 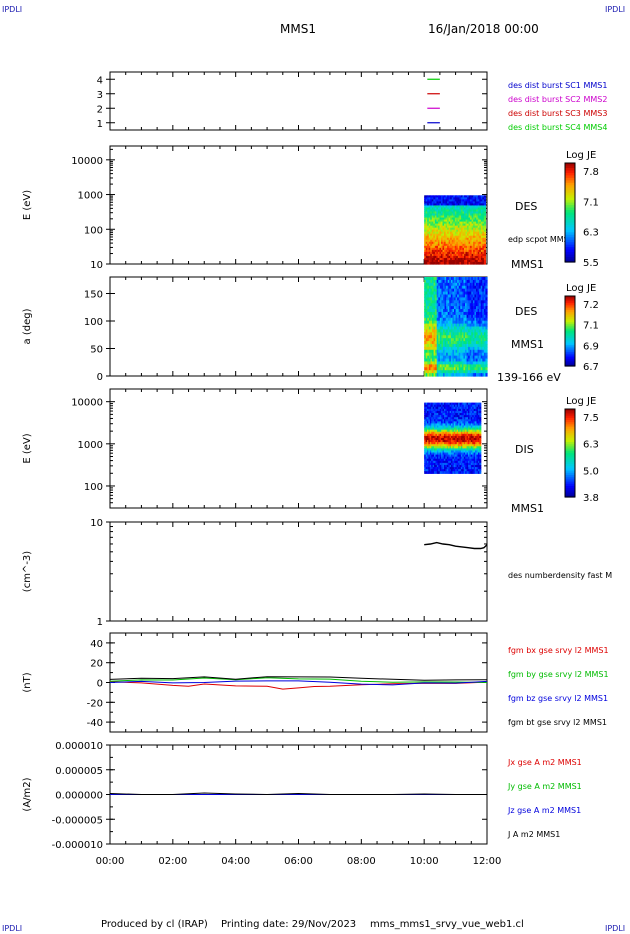 I want to click on y-tick-label: 100, so click(x=93, y=487).